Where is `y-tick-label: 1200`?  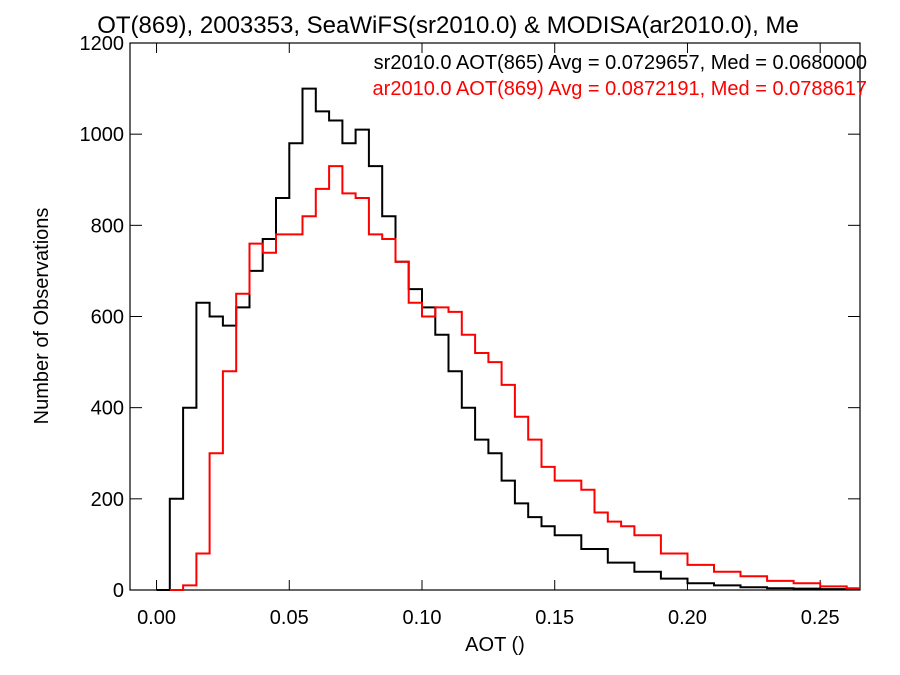
y-tick-label: 1200 is located at coordinates (102, 44).